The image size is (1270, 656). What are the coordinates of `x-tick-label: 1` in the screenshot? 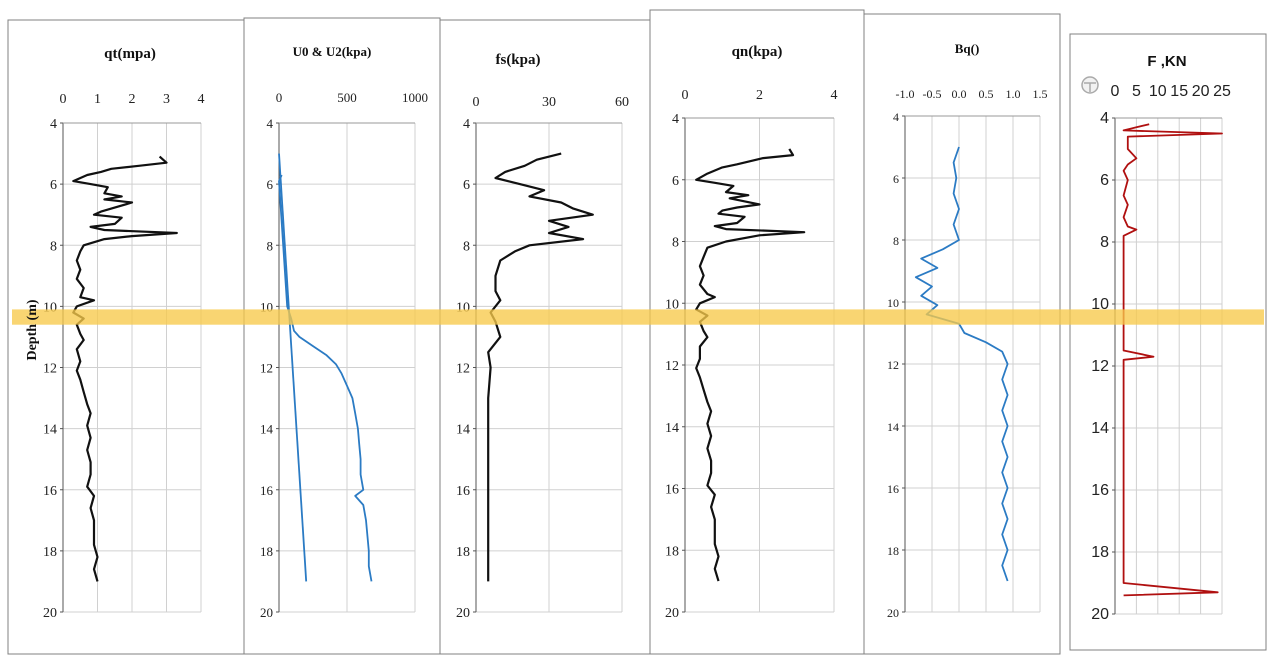 It's located at (97, 99).